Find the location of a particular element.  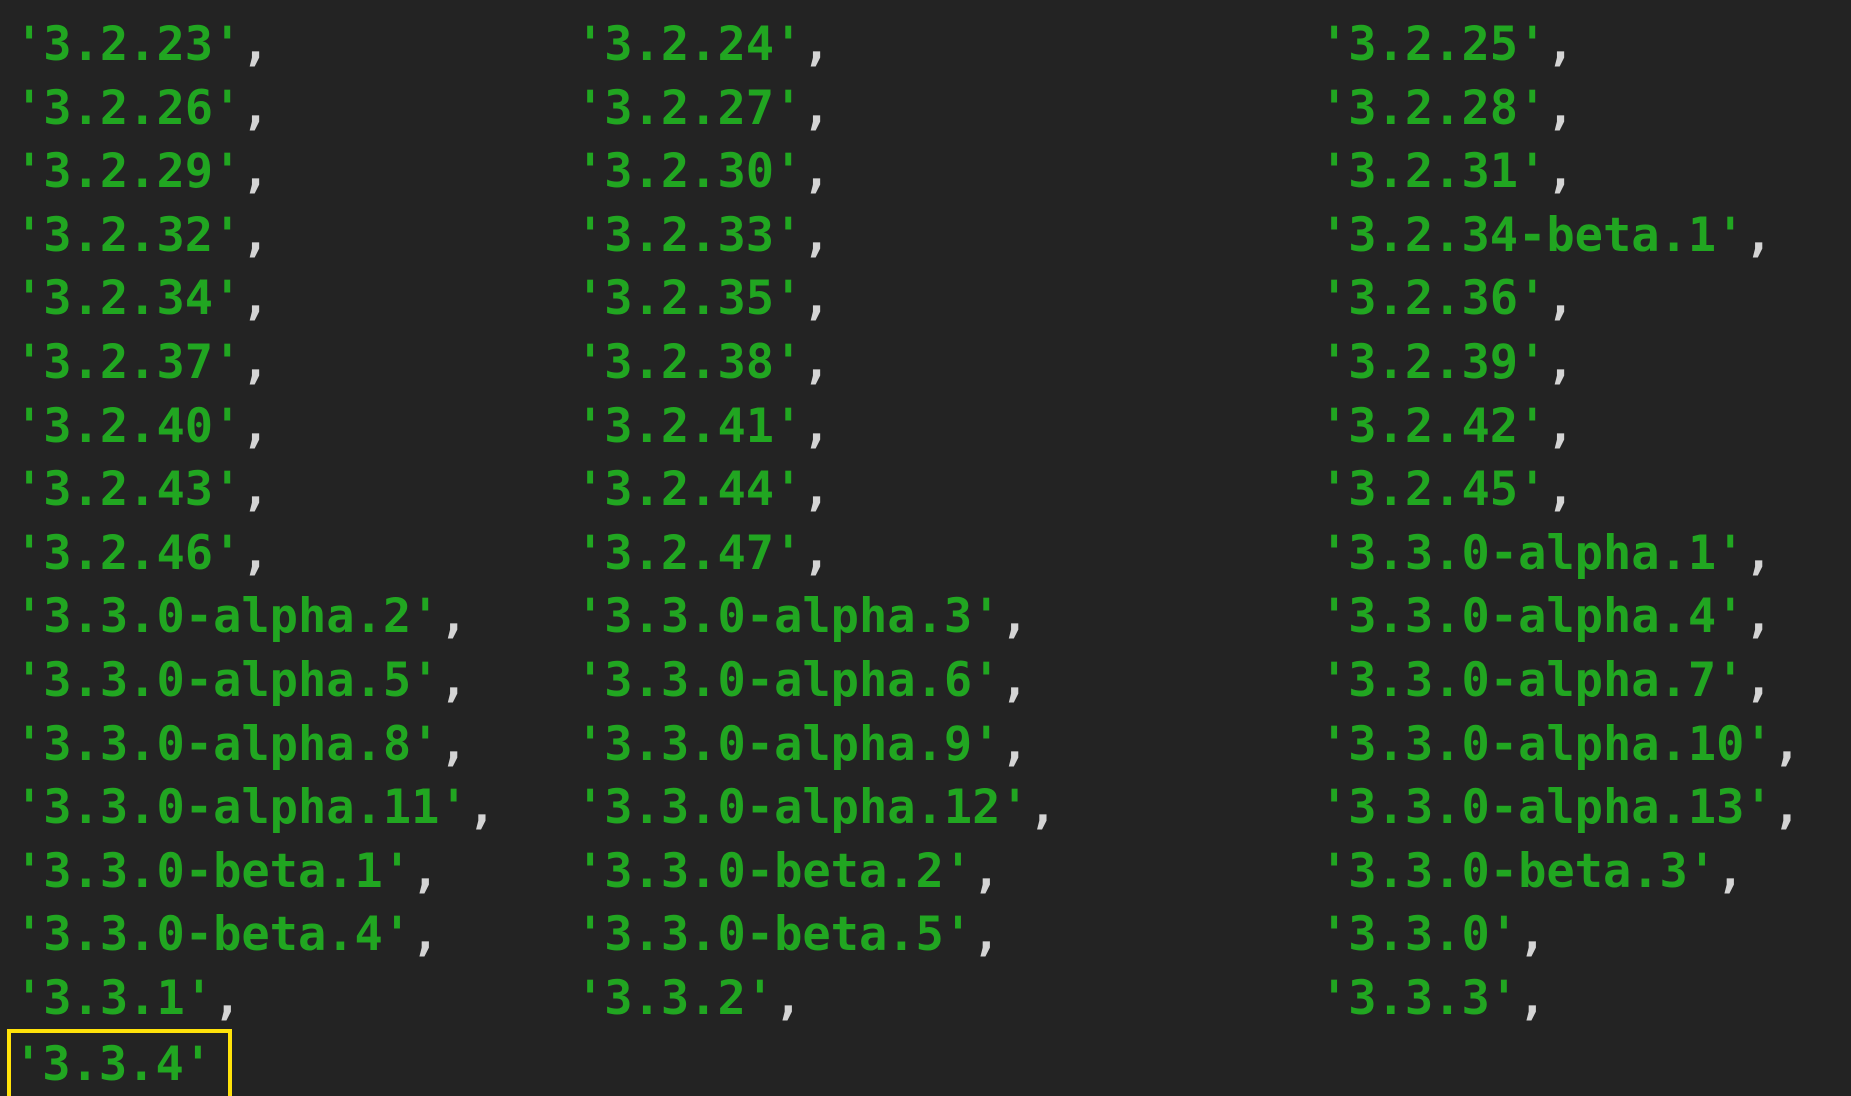

version-string: '3.3.0-alpha.11' is located at coordinates (241, 808).